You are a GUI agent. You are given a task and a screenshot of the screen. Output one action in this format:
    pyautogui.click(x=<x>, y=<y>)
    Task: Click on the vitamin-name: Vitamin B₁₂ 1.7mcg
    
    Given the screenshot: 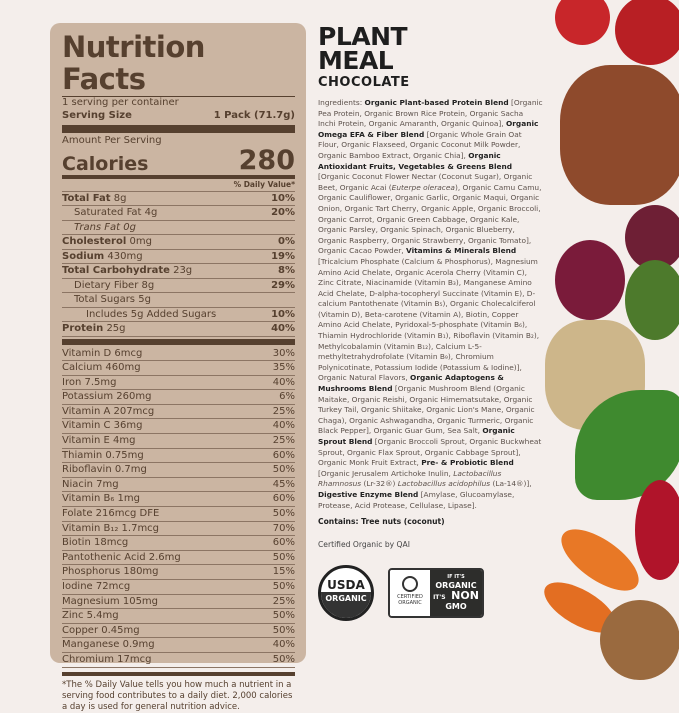 What is the action you would take?
    pyautogui.click(x=111, y=528)
    